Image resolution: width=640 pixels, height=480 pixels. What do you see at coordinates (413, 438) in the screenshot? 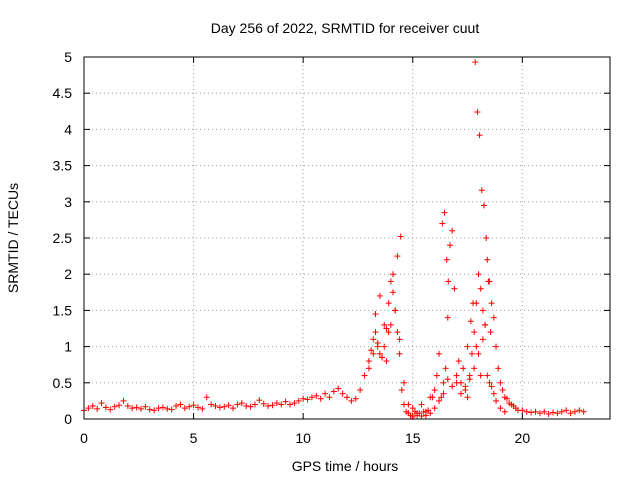
I see `x-tick-label: 15` at bounding box center [413, 438].